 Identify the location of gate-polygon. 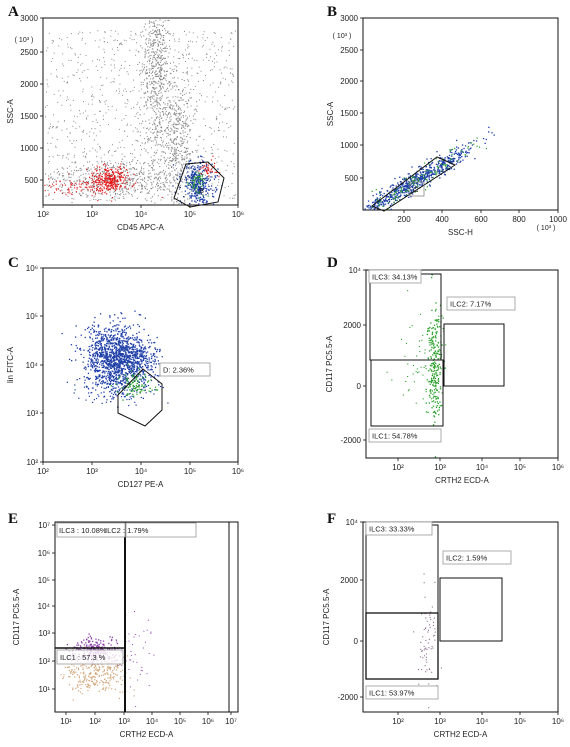
(414, 184).